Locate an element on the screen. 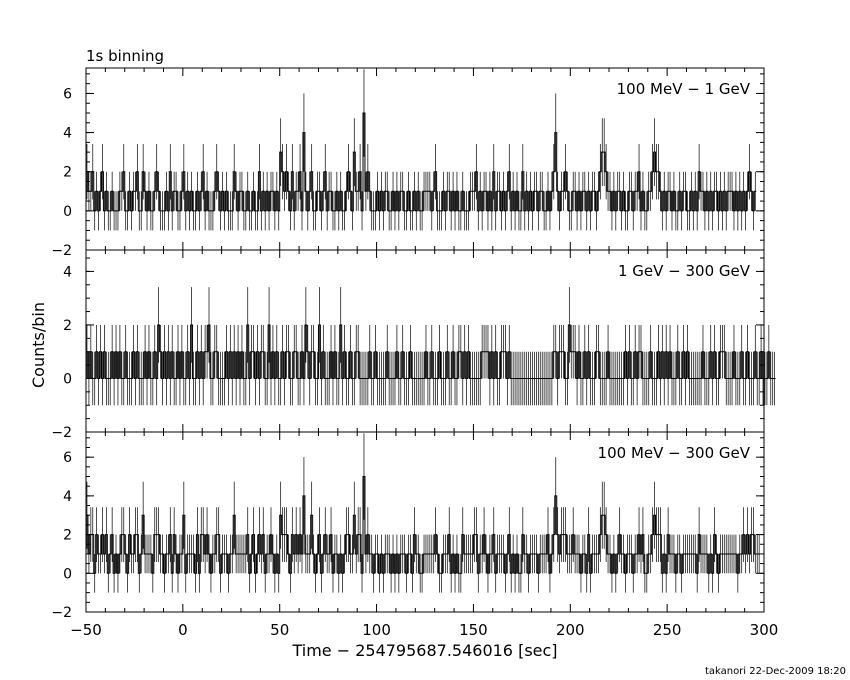 Image resolution: width=850 pixels, height=680 pixels. panel-band-label: 100 MeV − 300 GeV is located at coordinates (674, 453).